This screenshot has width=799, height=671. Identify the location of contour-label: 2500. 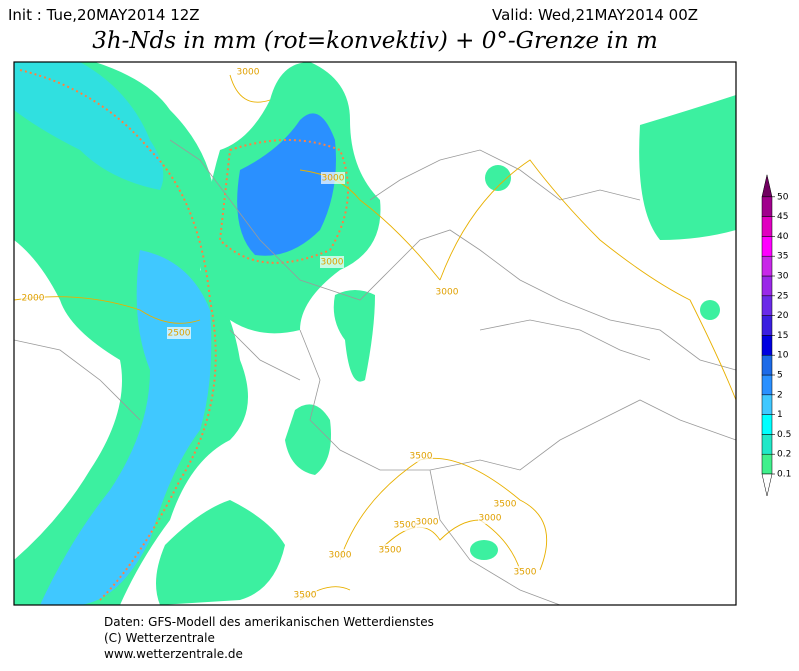
(179, 334).